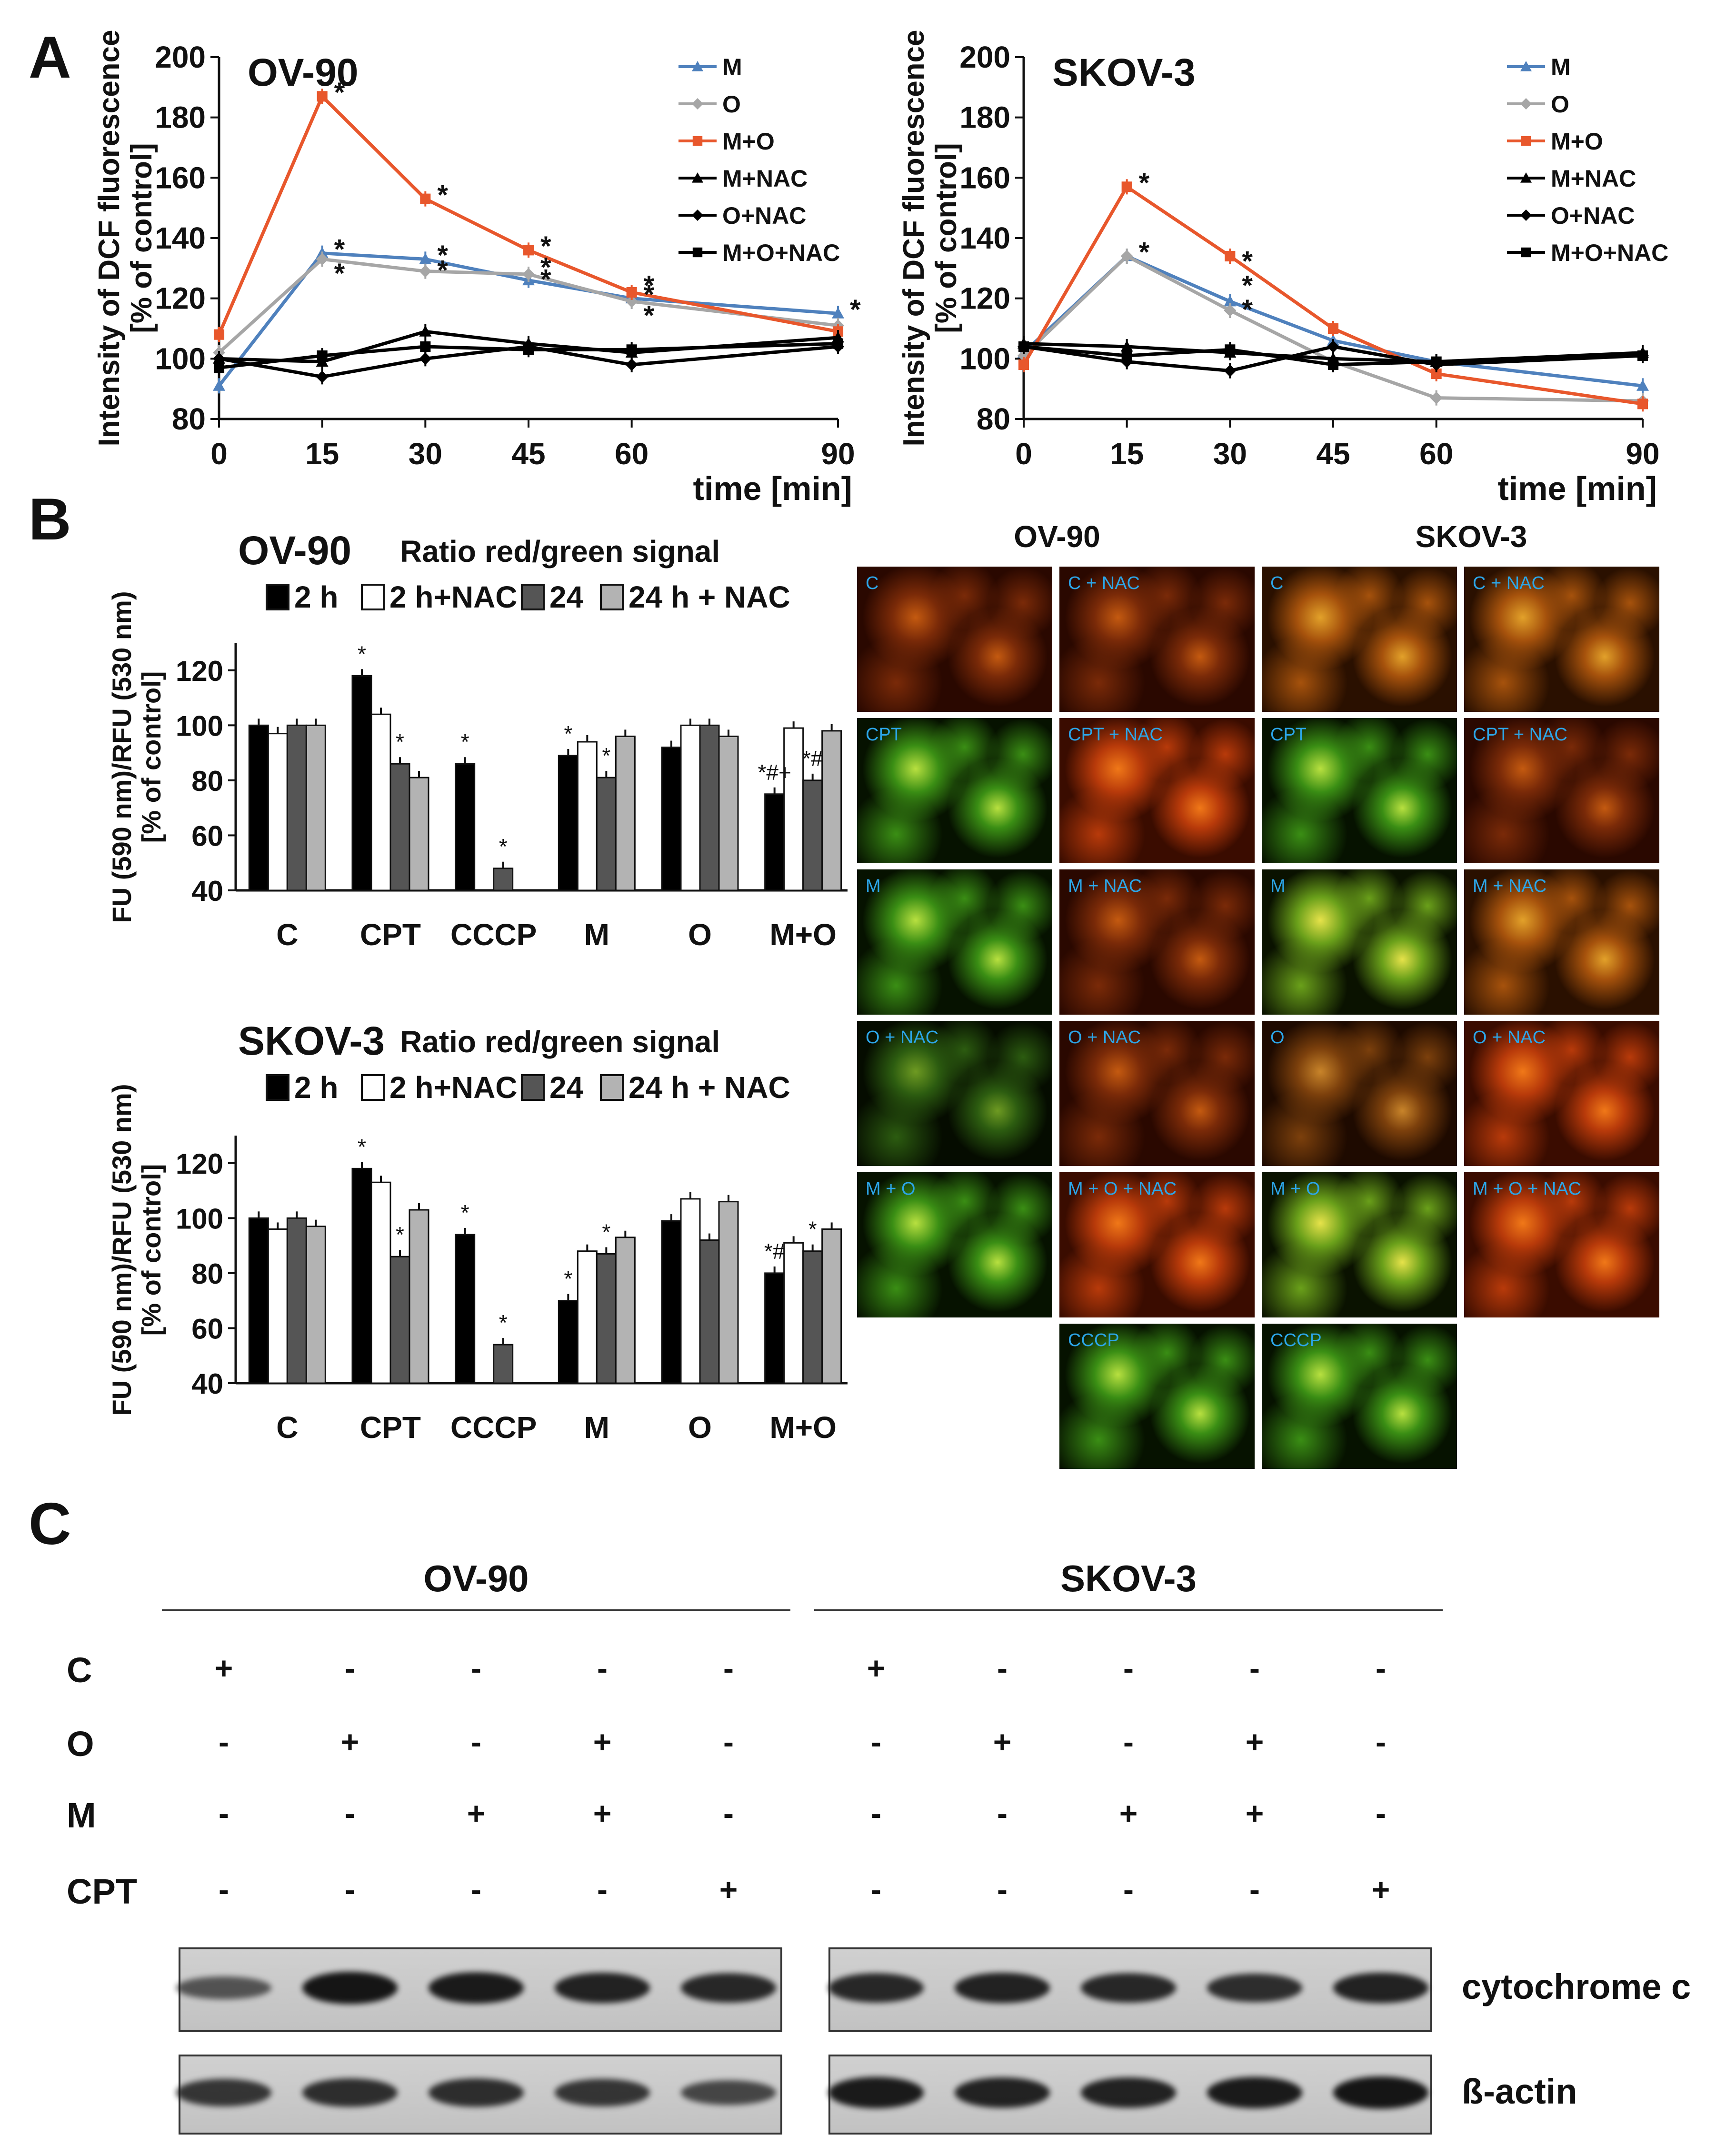  I want to click on b1-legend-label: 2 h+NAC, so click(453, 597).